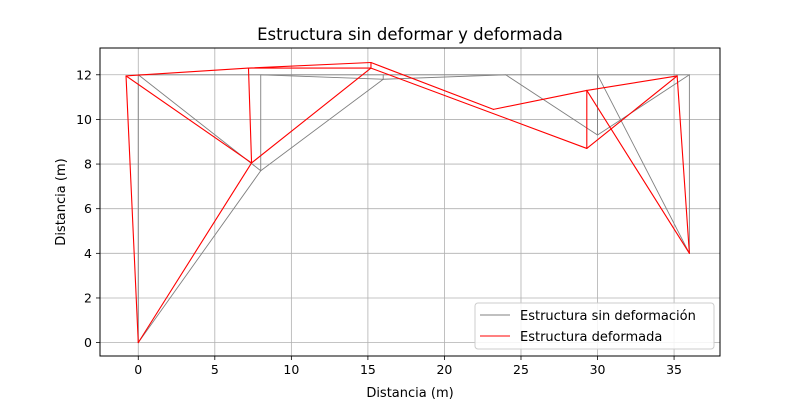 The height and width of the screenshot is (400, 800). Describe the element at coordinates (608, 316) in the screenshot. I see `legend-label-undeformed: Estructura sin deformación` at that location.